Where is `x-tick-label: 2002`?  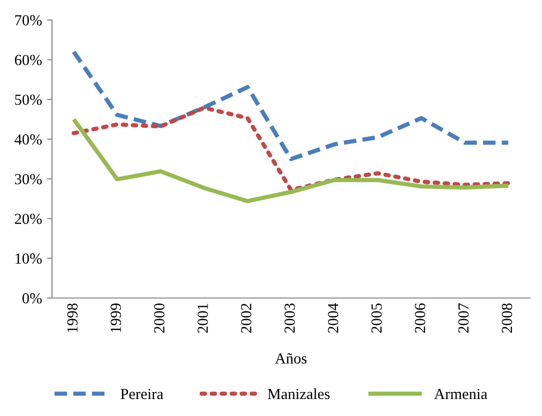
x-tick-label: 2002 is located at coordinates (246, 318).